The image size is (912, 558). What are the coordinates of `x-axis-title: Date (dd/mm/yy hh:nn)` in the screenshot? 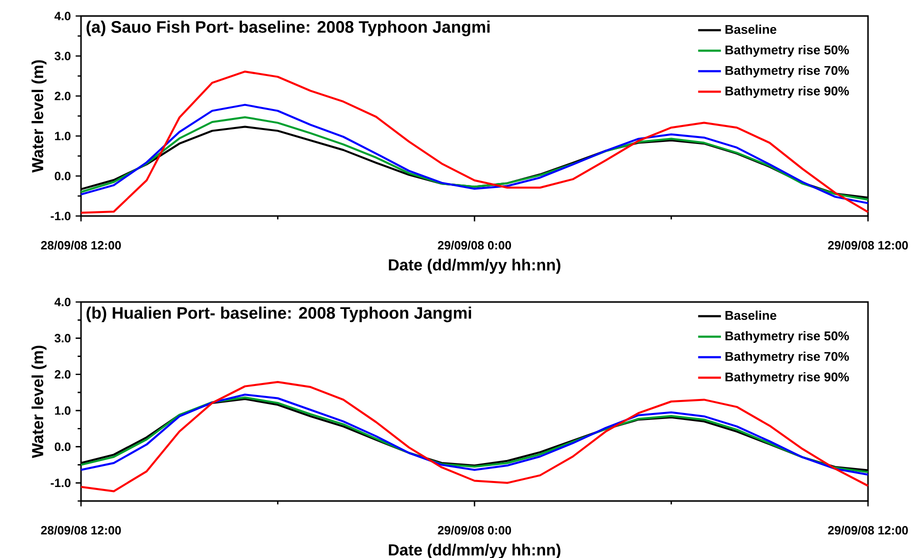 It's located at (474, 266).